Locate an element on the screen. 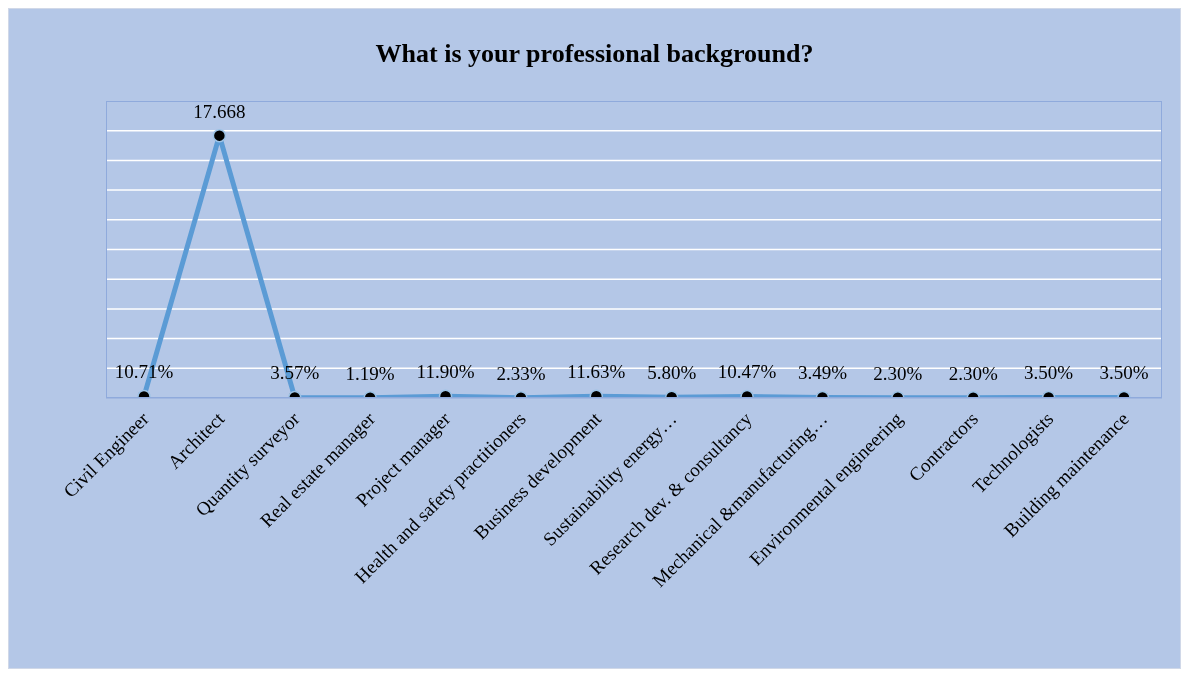  data-label: 1.19% is located at coordinates (370, 373).